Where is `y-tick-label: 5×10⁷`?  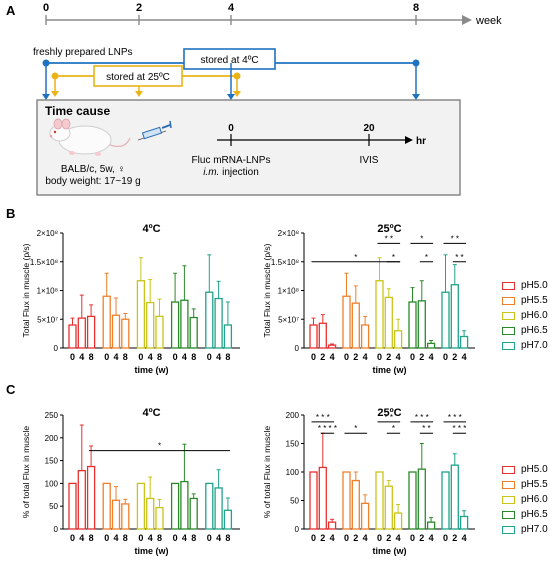 y-tick-label: 5×10⁷ is located at coordinates (47, 319).